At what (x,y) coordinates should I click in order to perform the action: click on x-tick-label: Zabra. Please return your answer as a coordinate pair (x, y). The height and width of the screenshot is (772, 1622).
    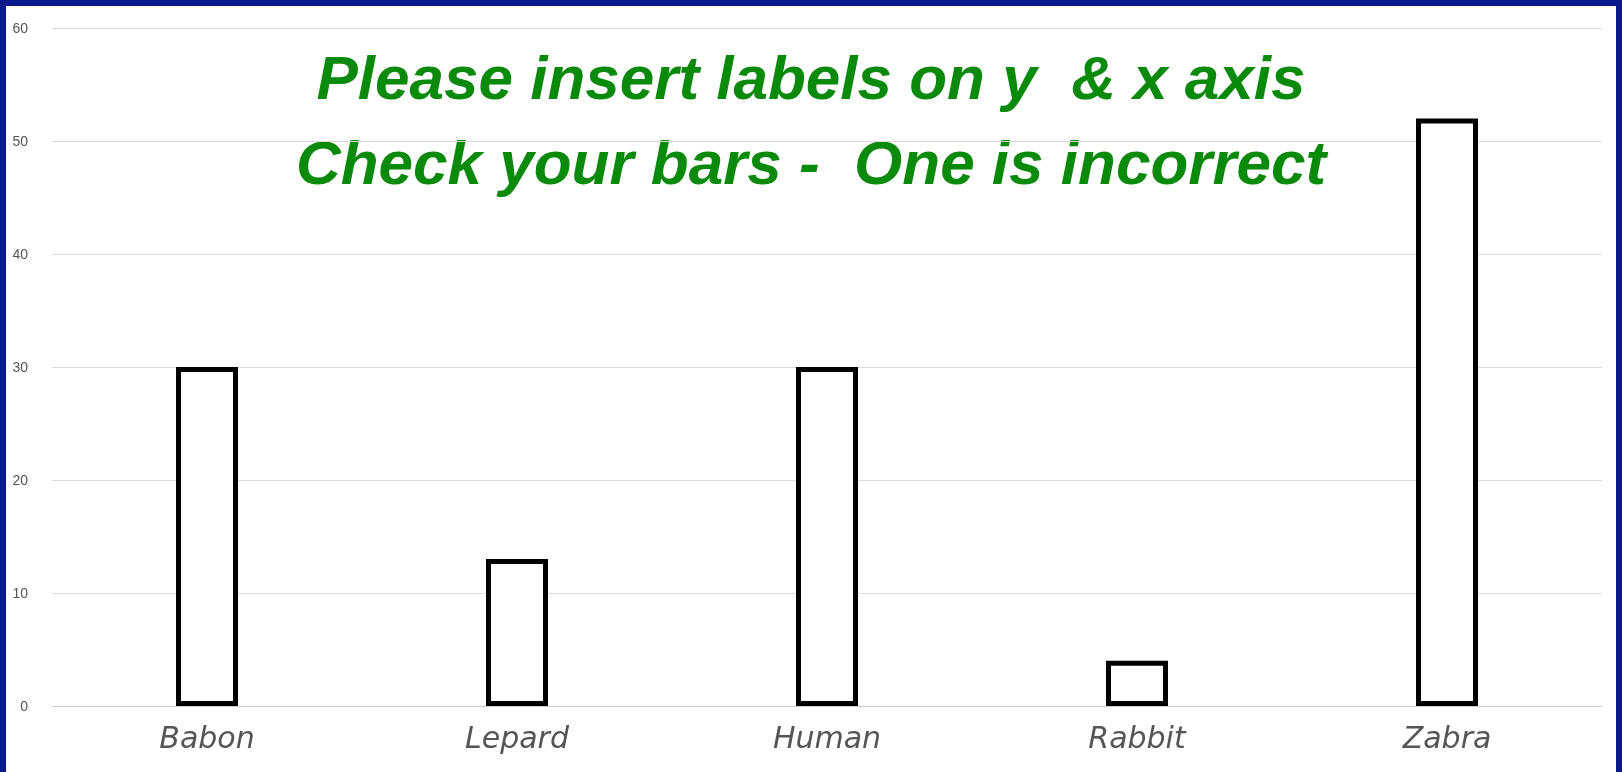
    Looking at the image, I should click on (1446, 737).